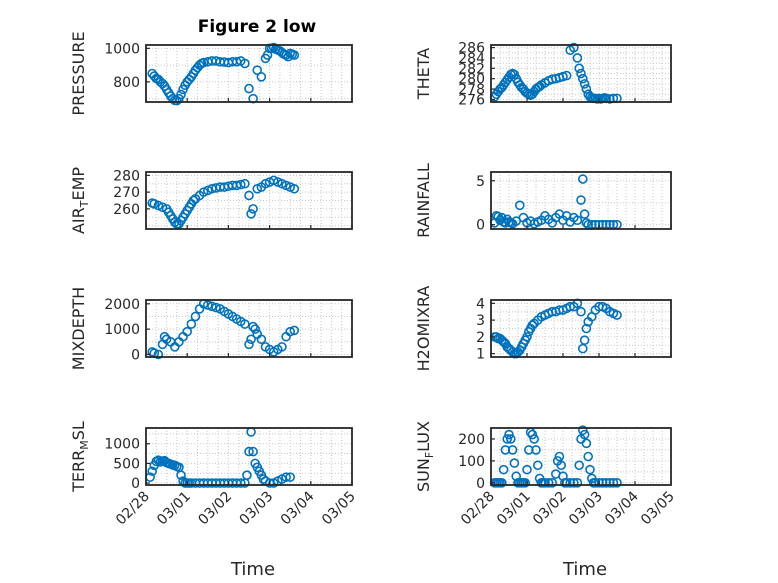  Describe the element at coordinates (471, 69) in the screenshot. I see `y-tick-label: 282` at that location.